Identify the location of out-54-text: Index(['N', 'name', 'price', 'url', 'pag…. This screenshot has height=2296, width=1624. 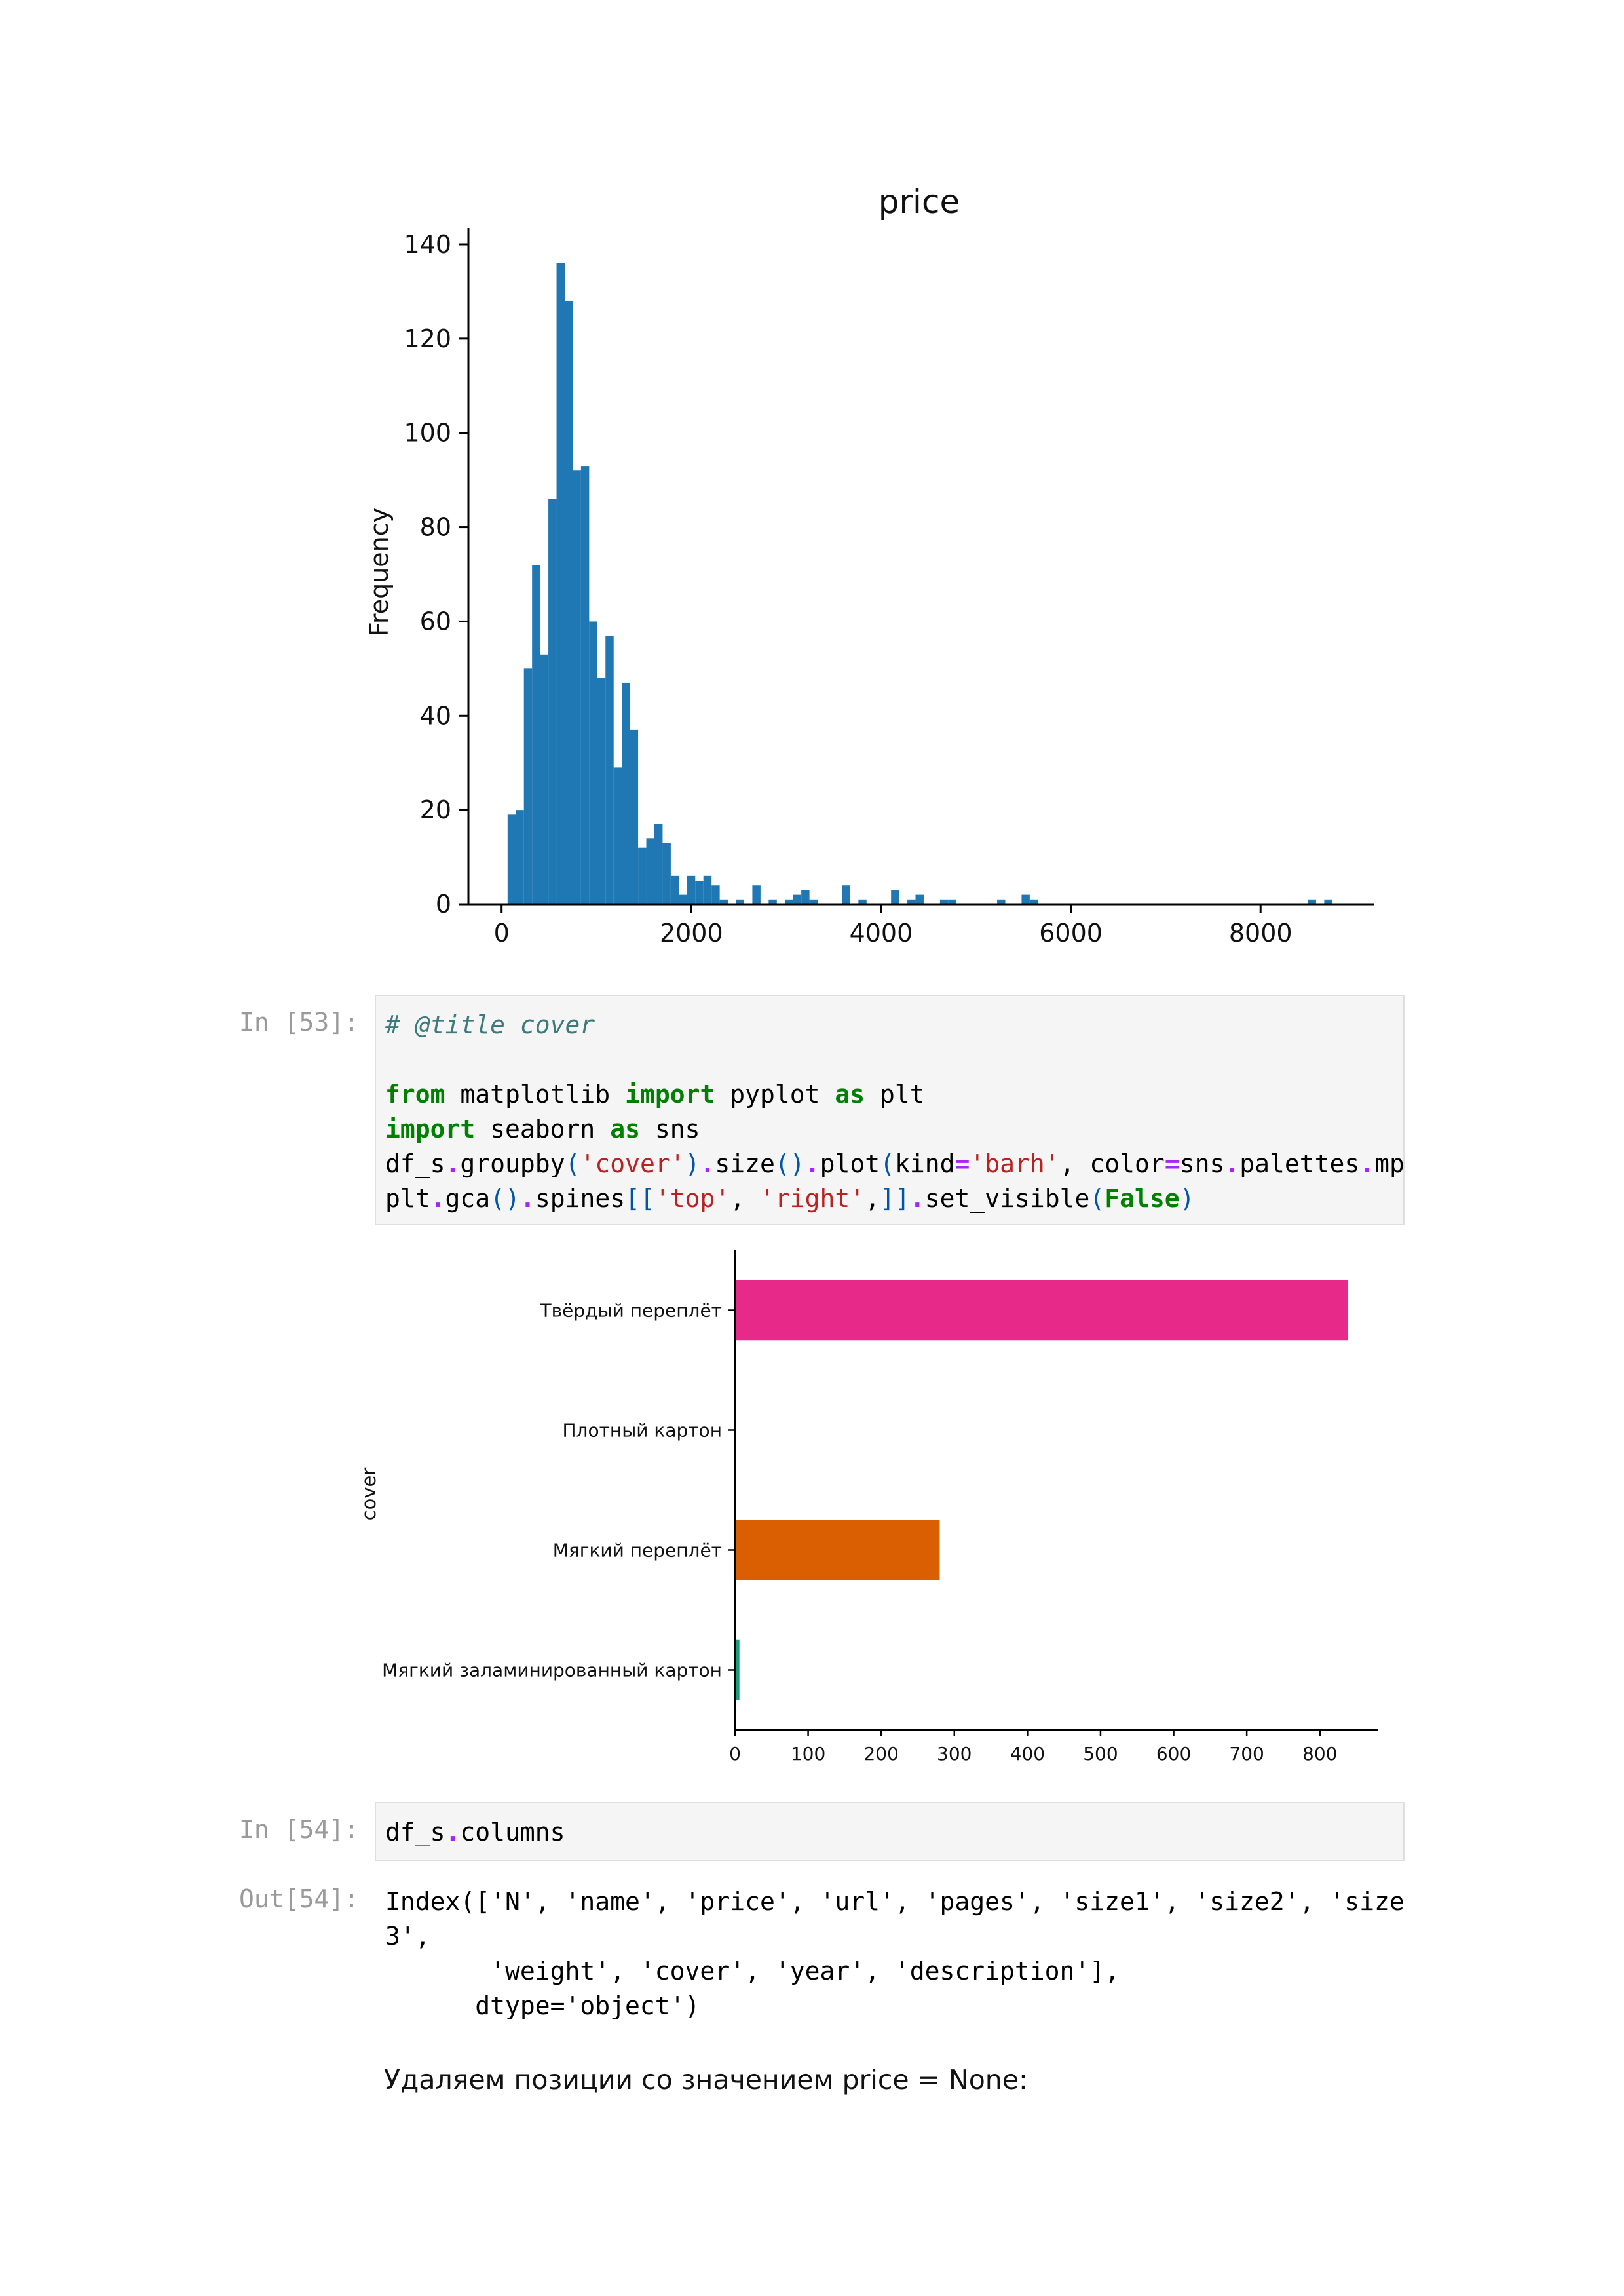
(895, 1953).